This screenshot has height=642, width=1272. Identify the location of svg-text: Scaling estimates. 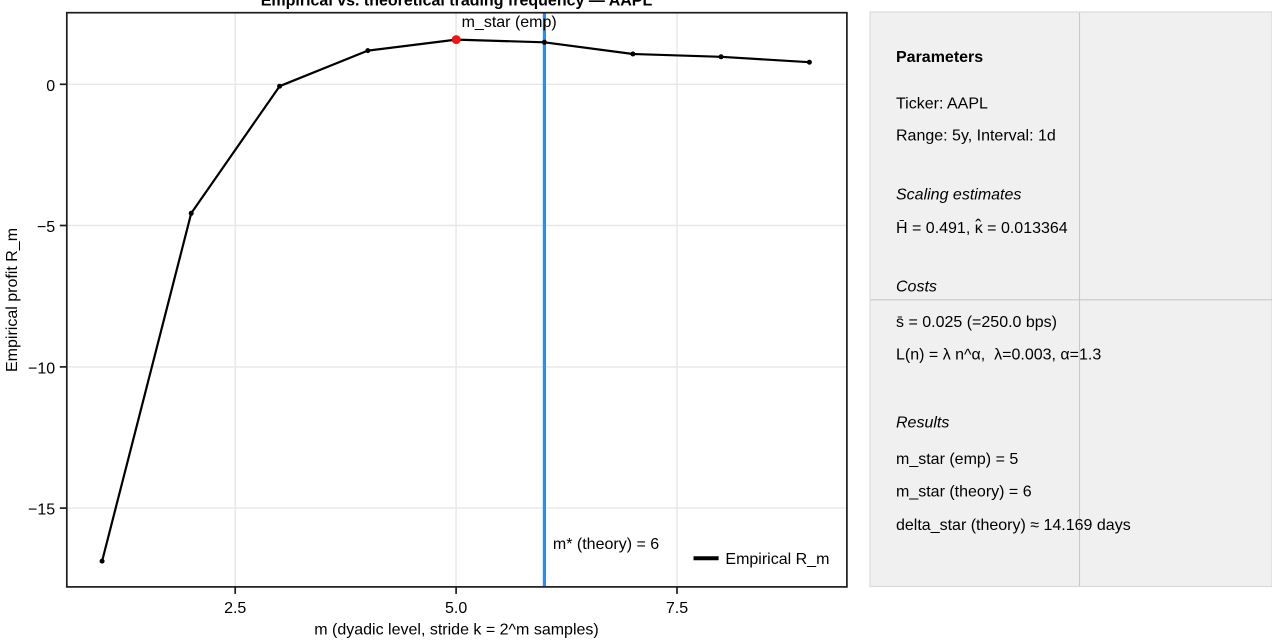
(958, 195).